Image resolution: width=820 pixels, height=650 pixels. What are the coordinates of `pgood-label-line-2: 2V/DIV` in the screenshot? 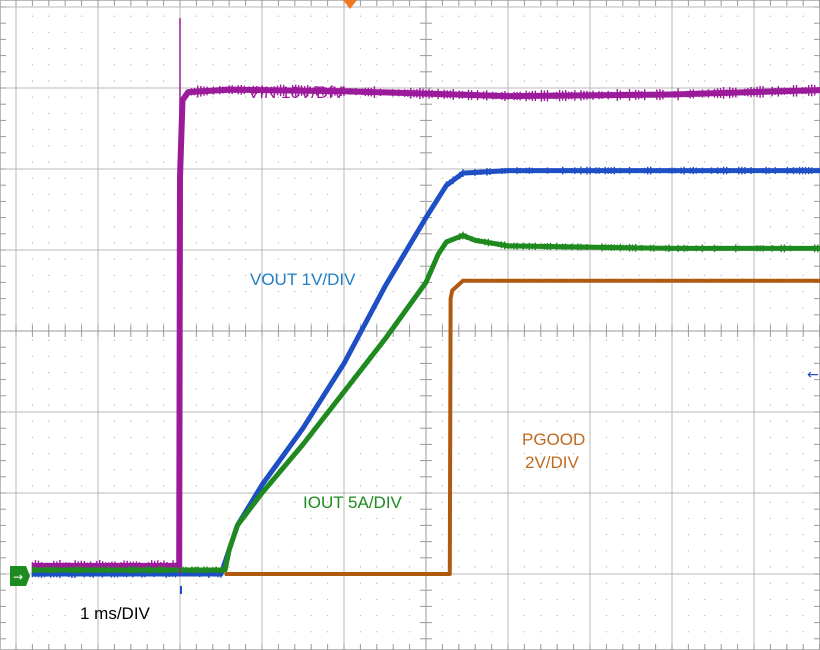 It's located at (552, 462).